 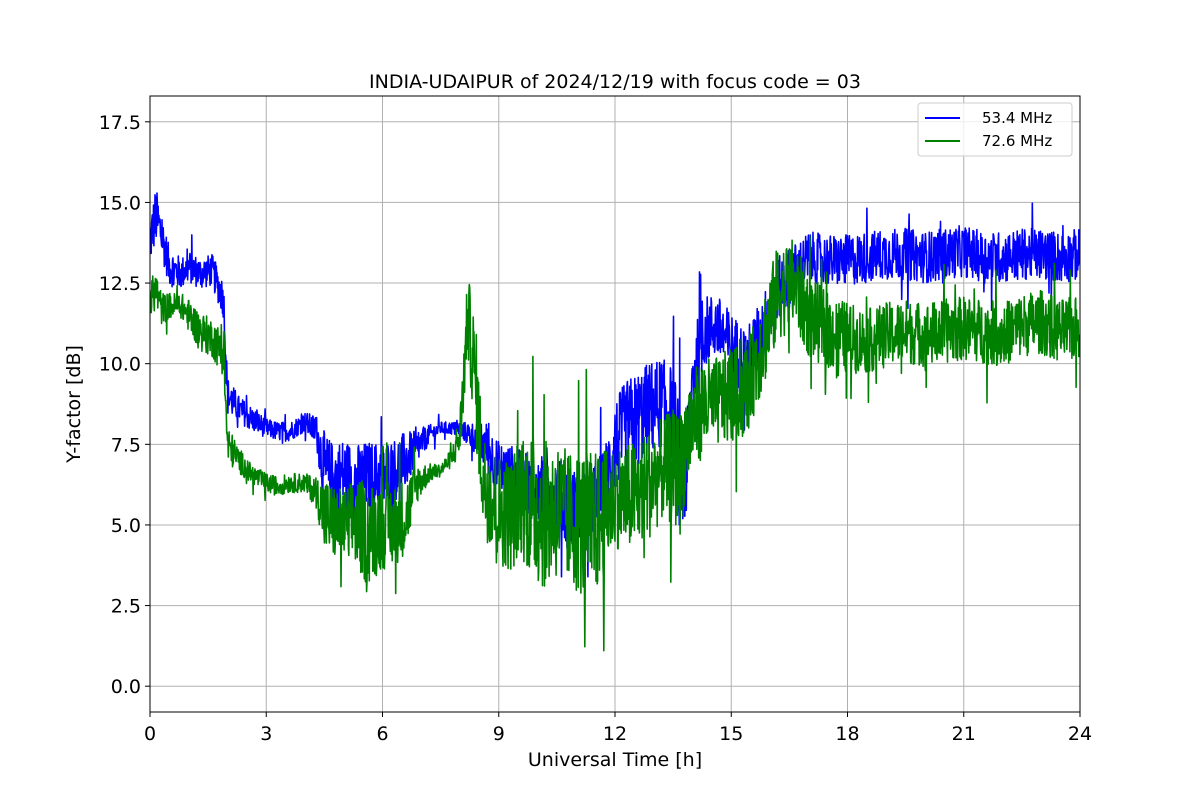 What do you see at coordinates (1017, 141) in the screenshot?
I see `legend-label-72-6-mhz: 72.6 MHz` at bounding box center [1017, 141].